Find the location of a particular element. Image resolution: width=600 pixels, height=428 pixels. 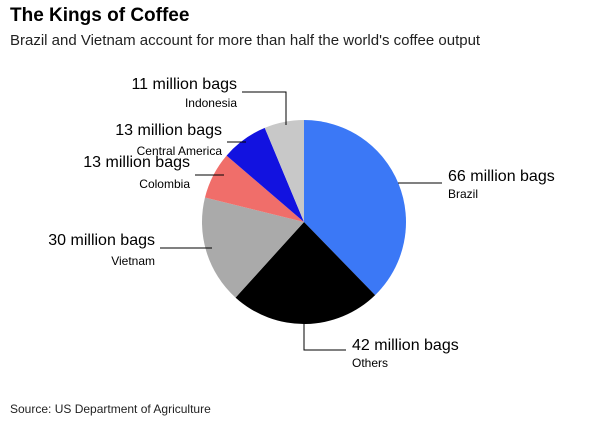

category-label: Colombia is located at coordinates (164, 184).